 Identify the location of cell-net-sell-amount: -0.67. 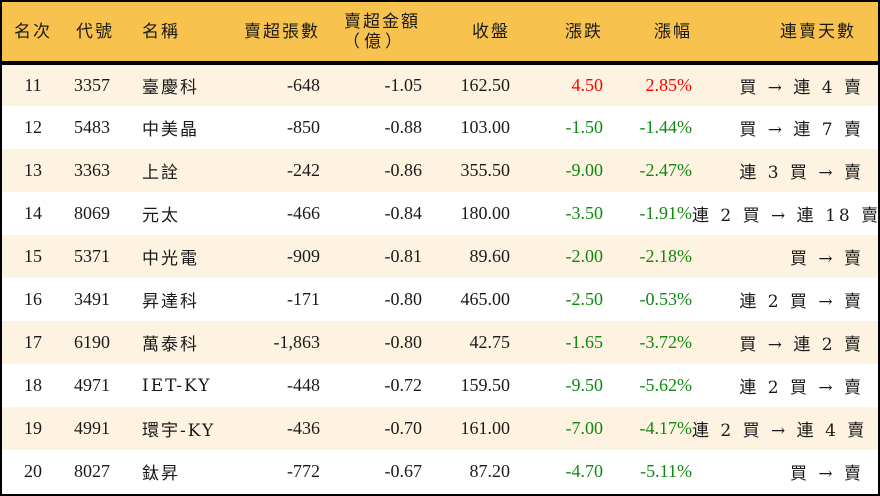
(403, 471).